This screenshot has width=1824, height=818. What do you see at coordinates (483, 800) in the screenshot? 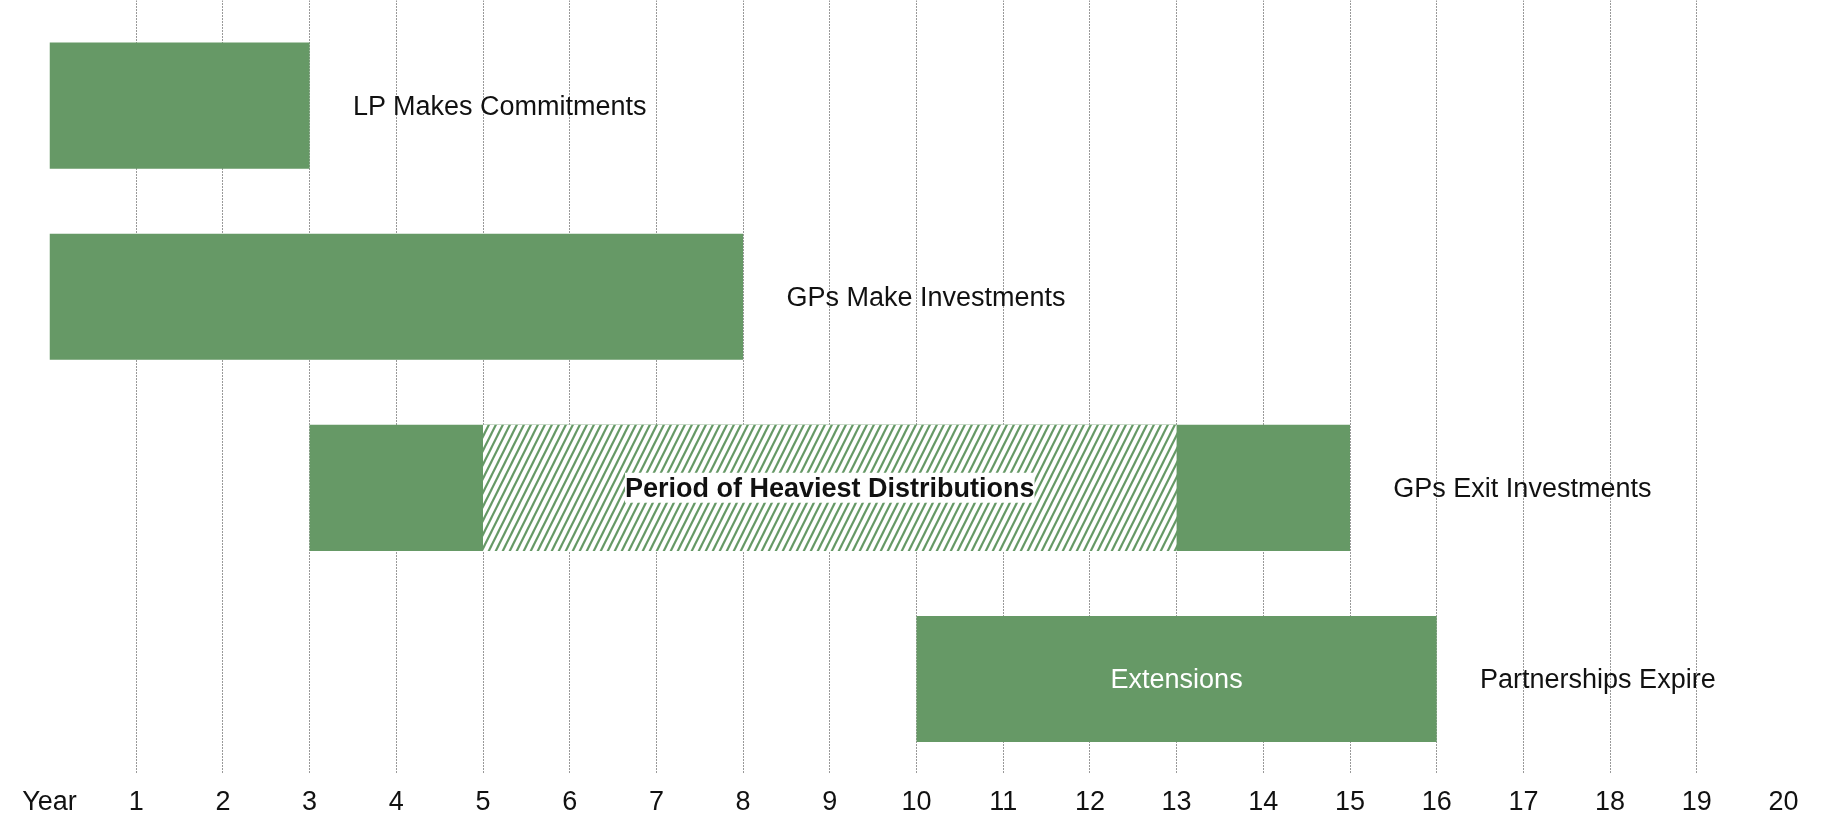
I see `x-tick-label: 5` at bounding box center [483, 800].